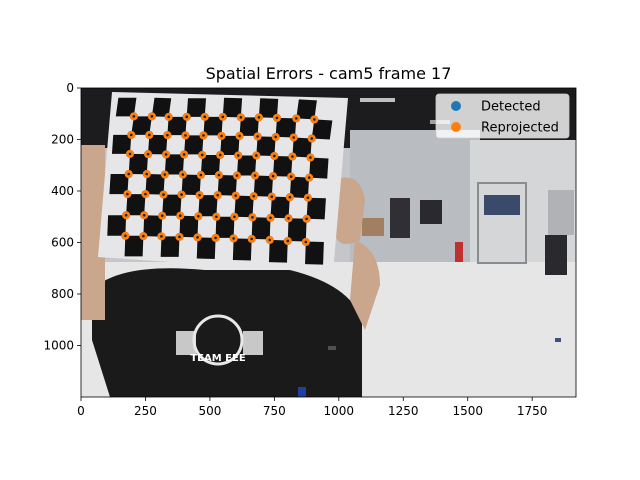 The width and height of the screenshot is (640, 480). Describe the element at coordinates (209, 411) in the screenshot. I see `x-tick-label: 500` at that location.